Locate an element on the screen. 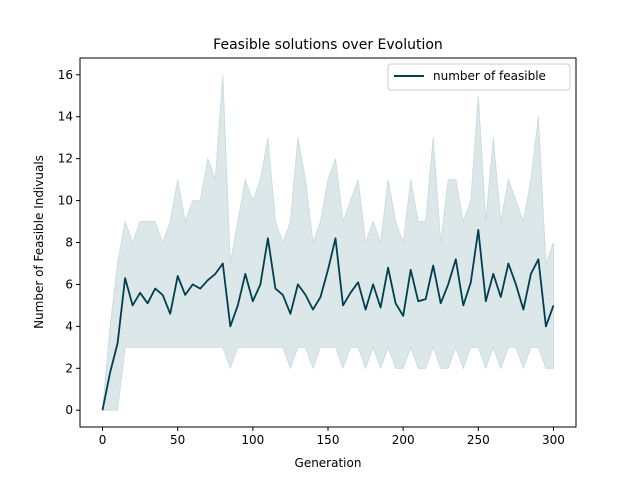 The height and width of the screenshot is (480, 640). y-axis-label: Number of Feasible Indivuals is located at coordinates (39, 242).